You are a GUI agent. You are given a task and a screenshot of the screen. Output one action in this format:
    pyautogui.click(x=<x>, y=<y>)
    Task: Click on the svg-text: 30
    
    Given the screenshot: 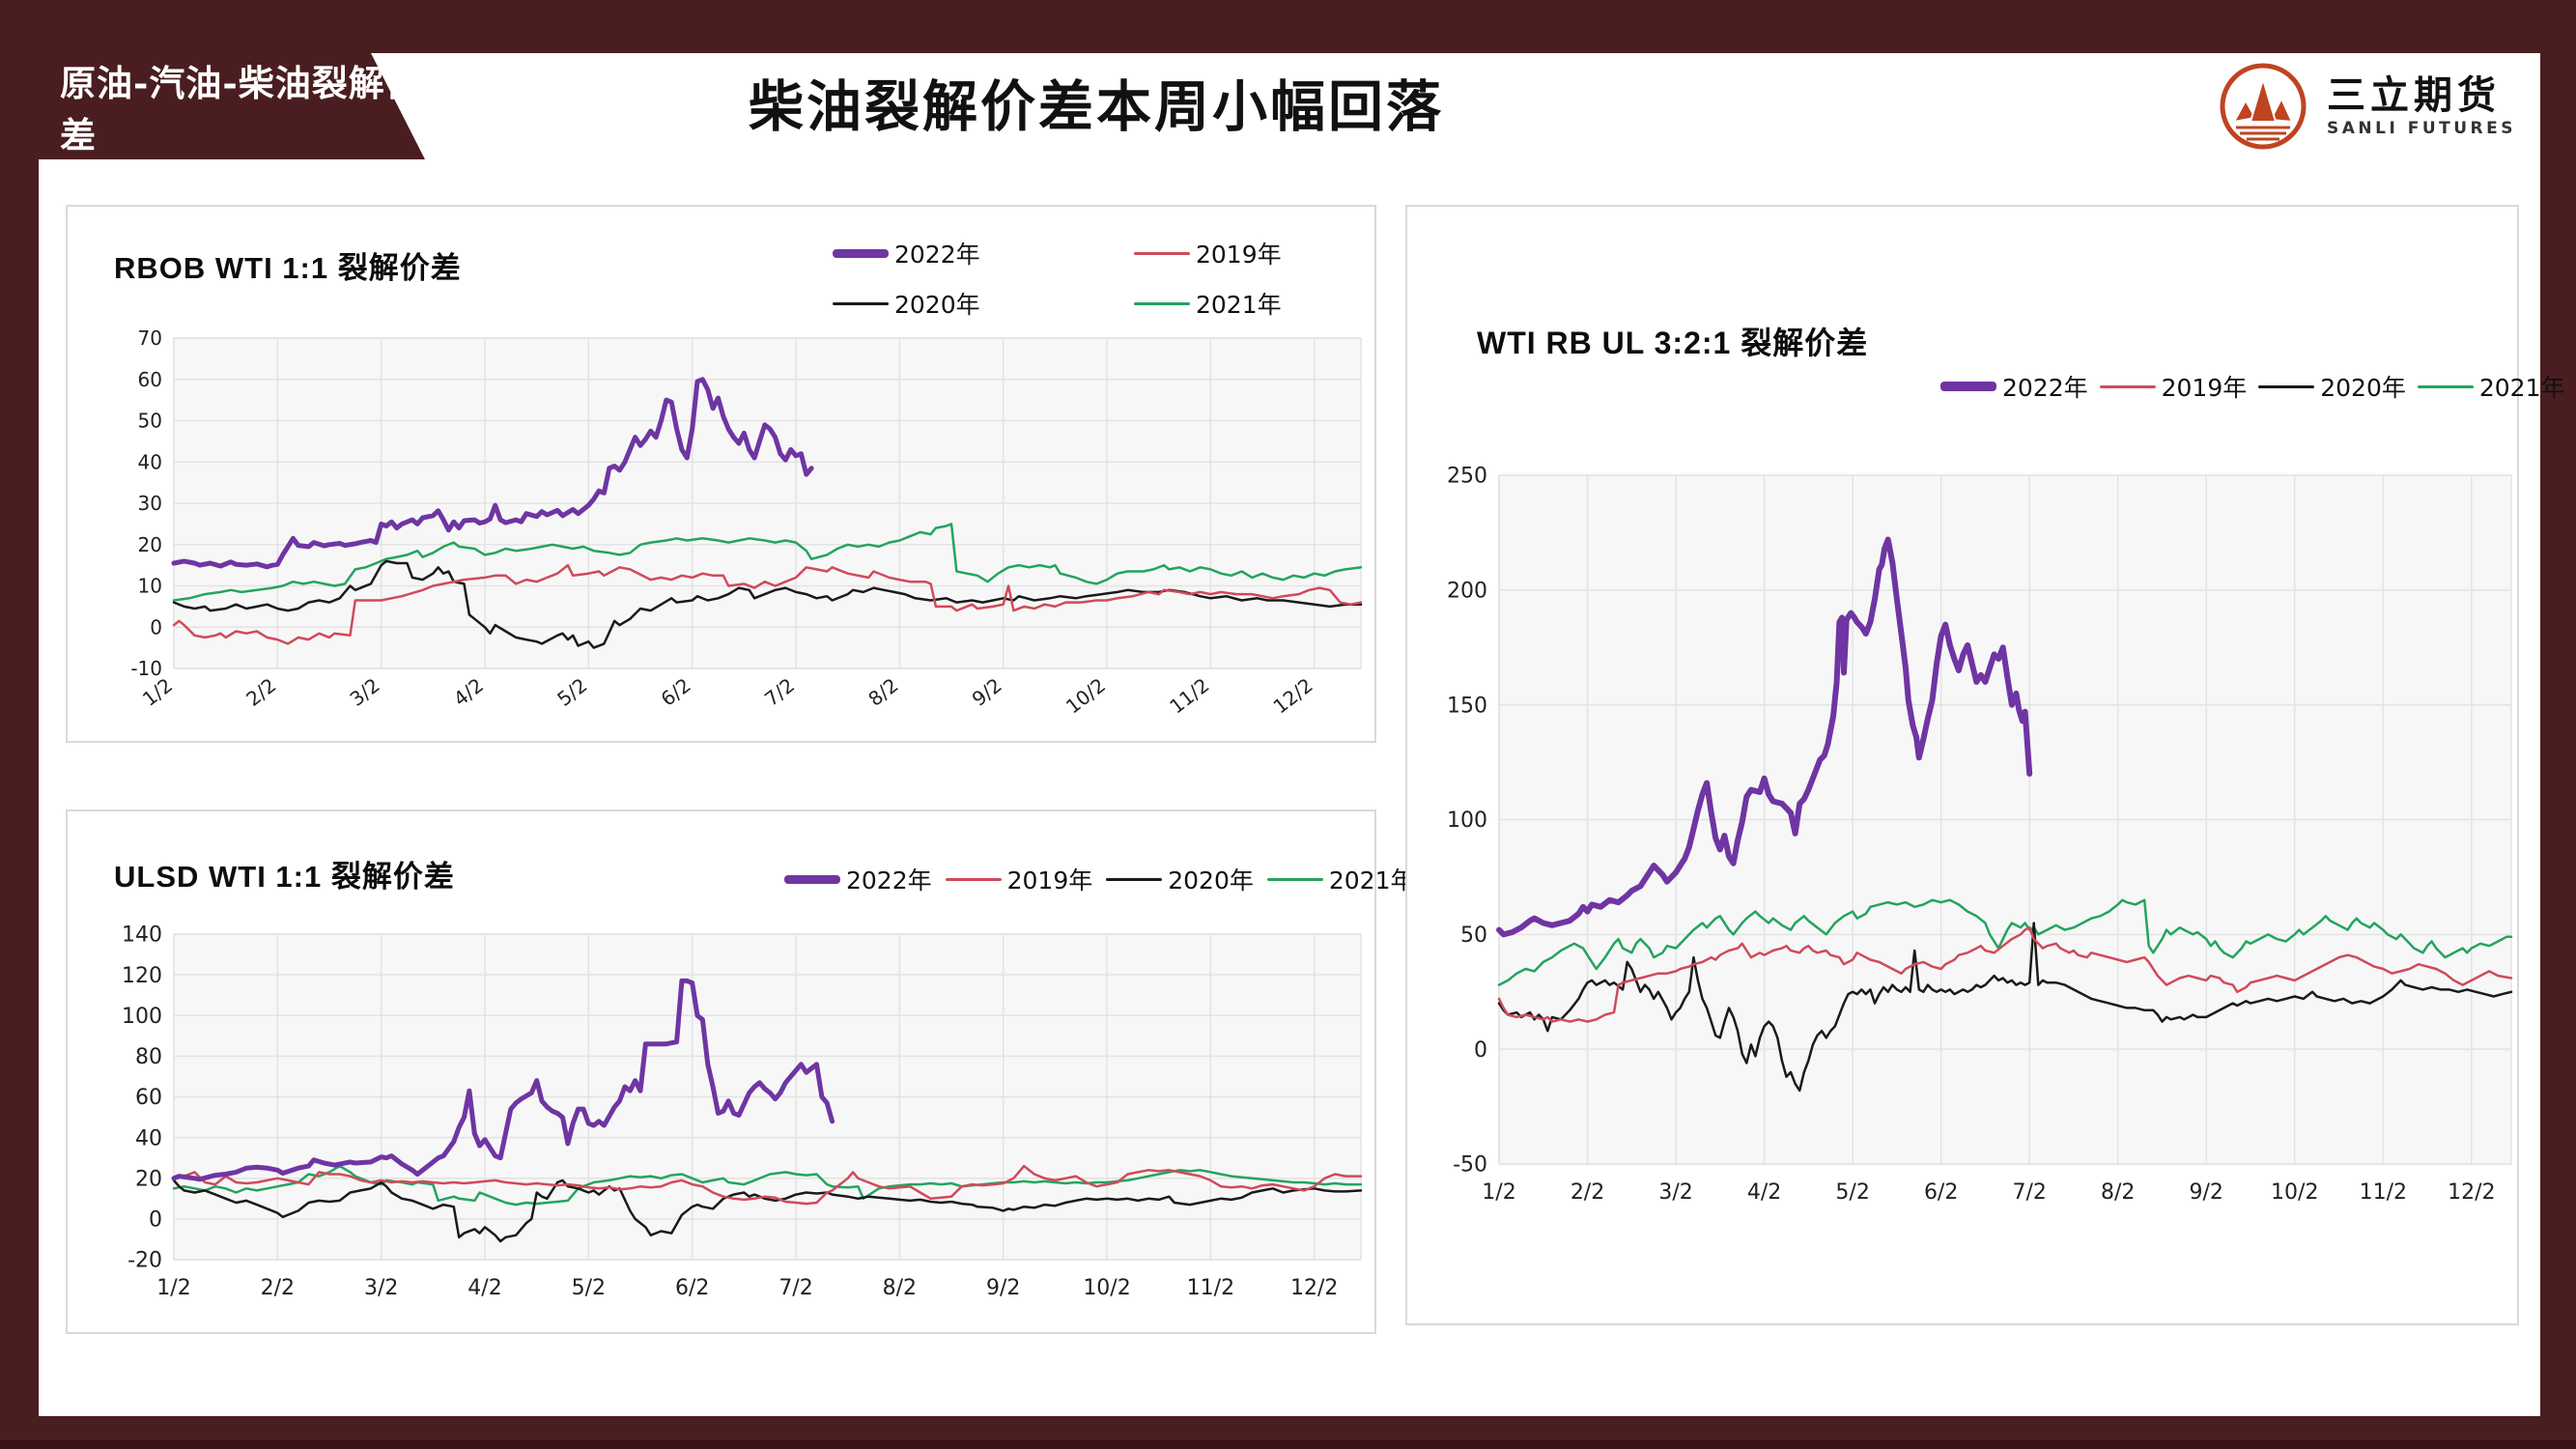 What is the action you would take?
    pyautogui.click(x=150, y=503)
    